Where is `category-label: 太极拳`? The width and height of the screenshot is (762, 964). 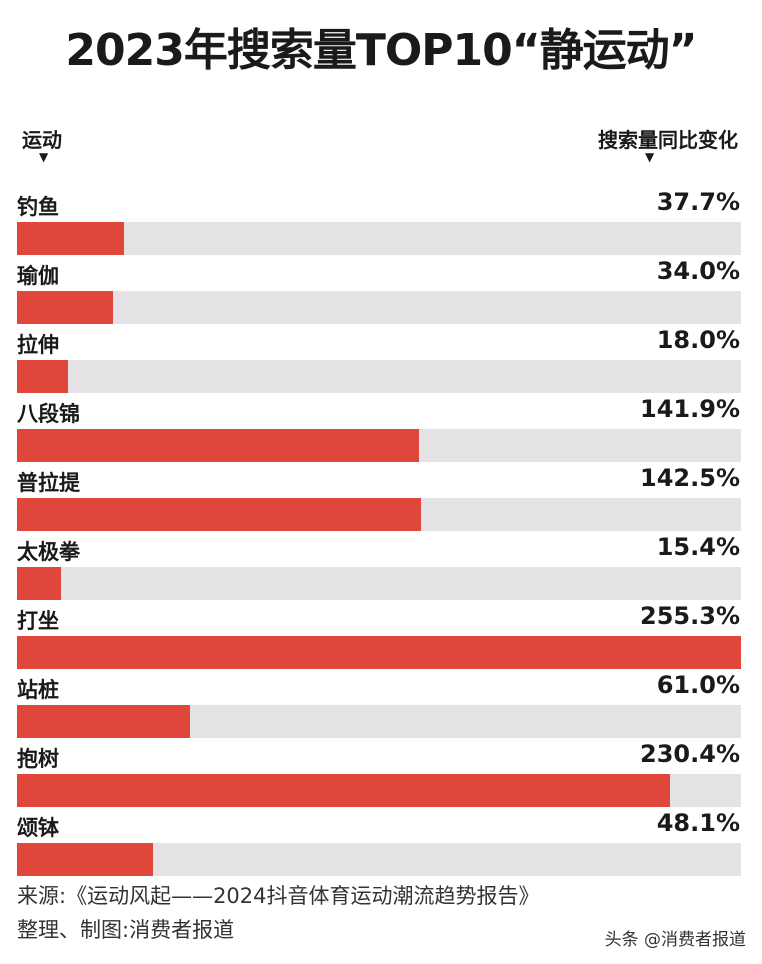
category-label: 太极拳 is located at coordinates (48, 552).